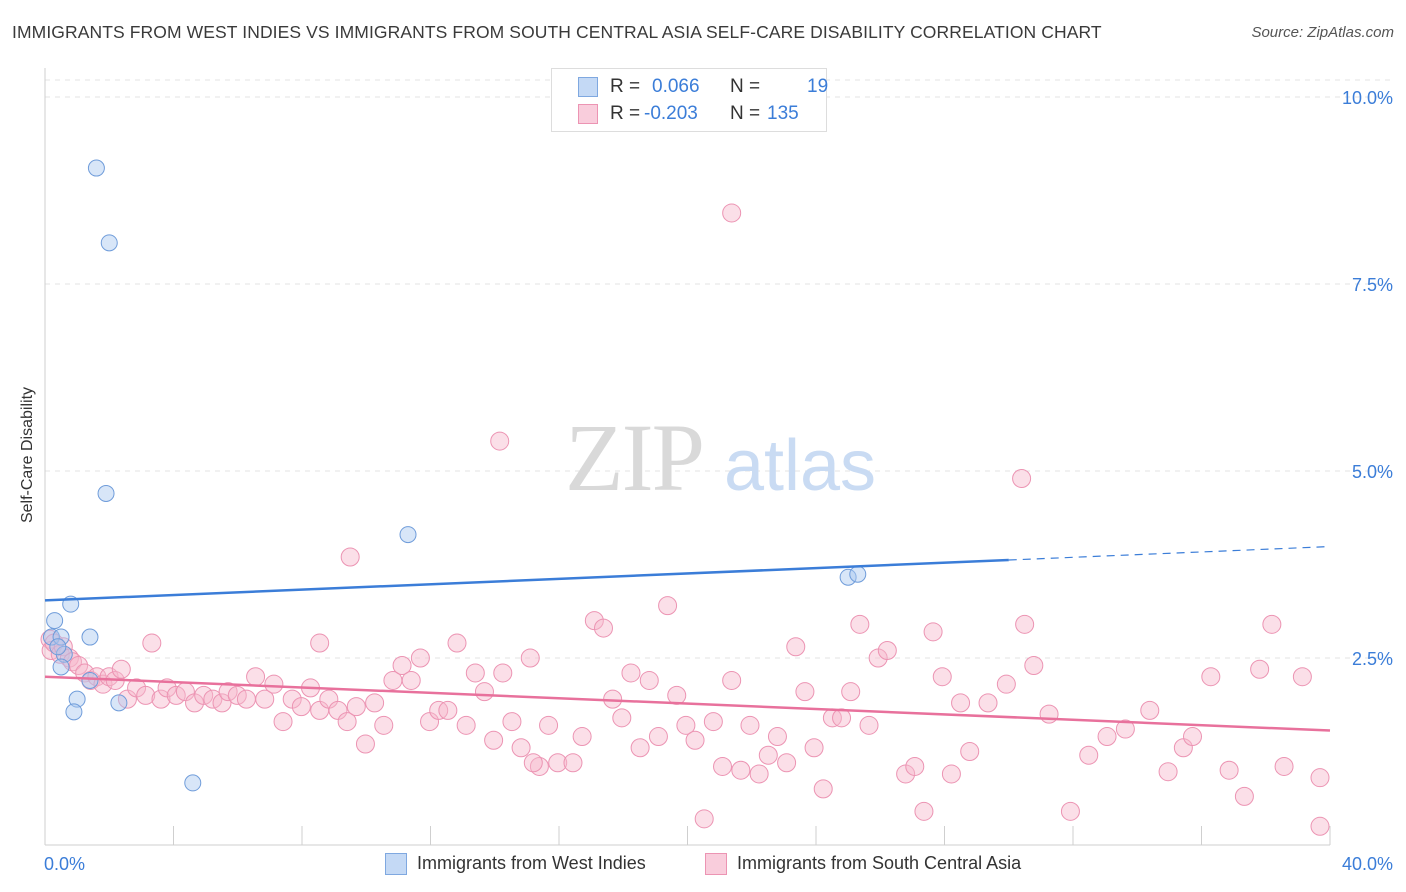 Image resolution: width=1406 pixels, height=892 pixels. What do you see at coordinates (625, 86) in the screenshot?
I see `legend-r-label: R =` at bounding box center [625, 86].